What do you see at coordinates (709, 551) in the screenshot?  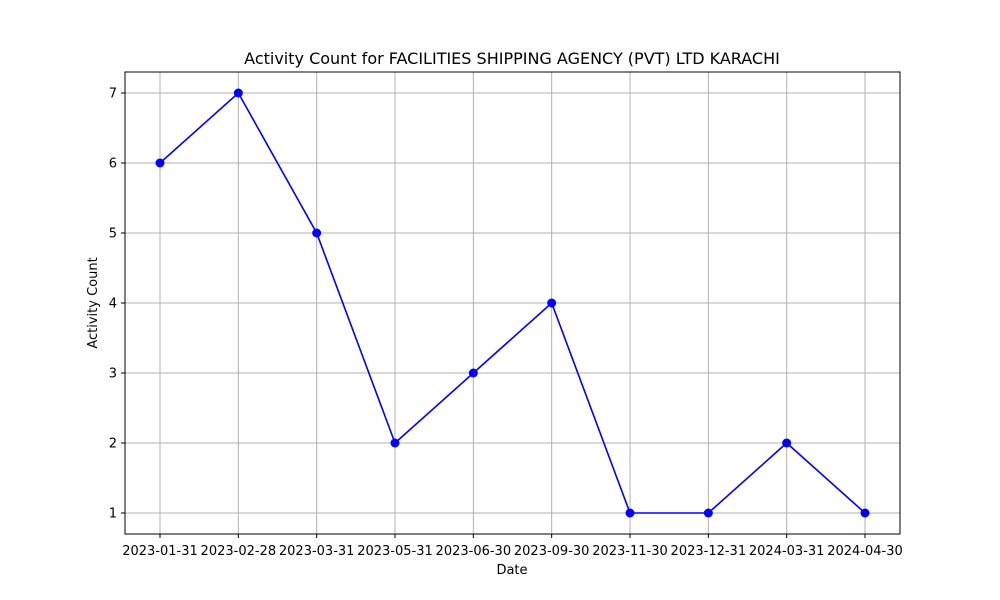 I see `x-tick-label: 2023-12-31` at bounding box center [709, 551].